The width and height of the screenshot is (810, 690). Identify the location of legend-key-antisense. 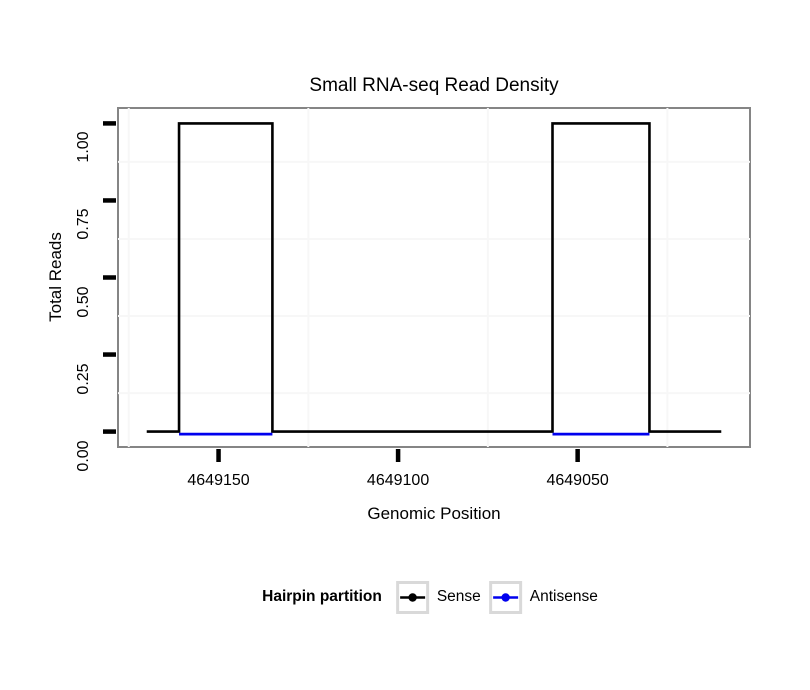
(505, 597).